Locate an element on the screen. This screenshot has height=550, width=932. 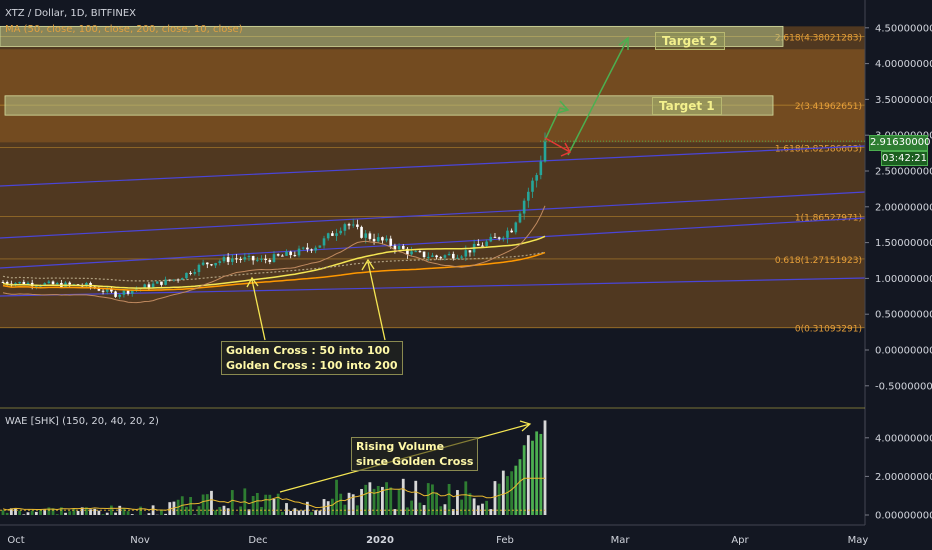
symbol-title: XTZ / Dollar, 1D, BITFINEX is located at coordinates (71, 13).